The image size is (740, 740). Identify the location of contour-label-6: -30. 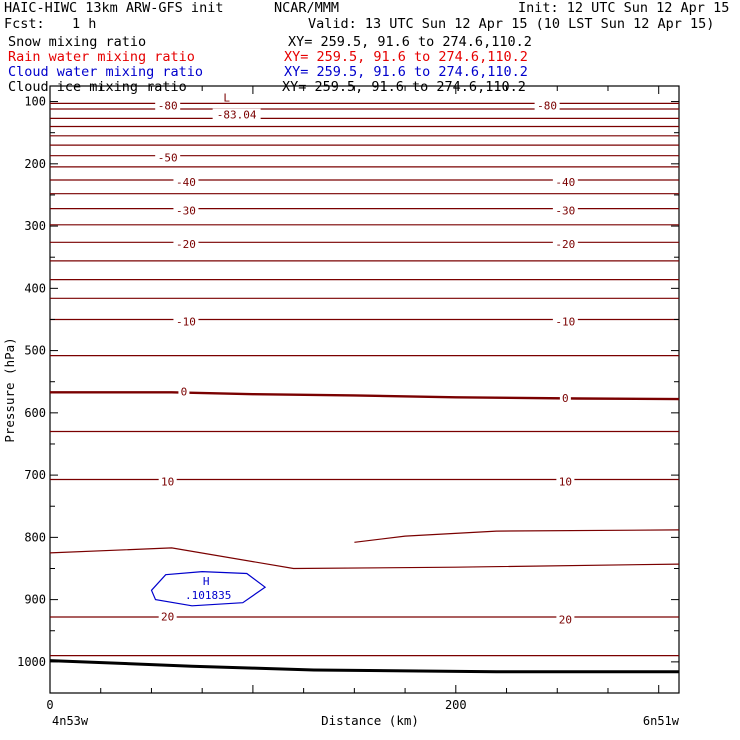
(565, 211).